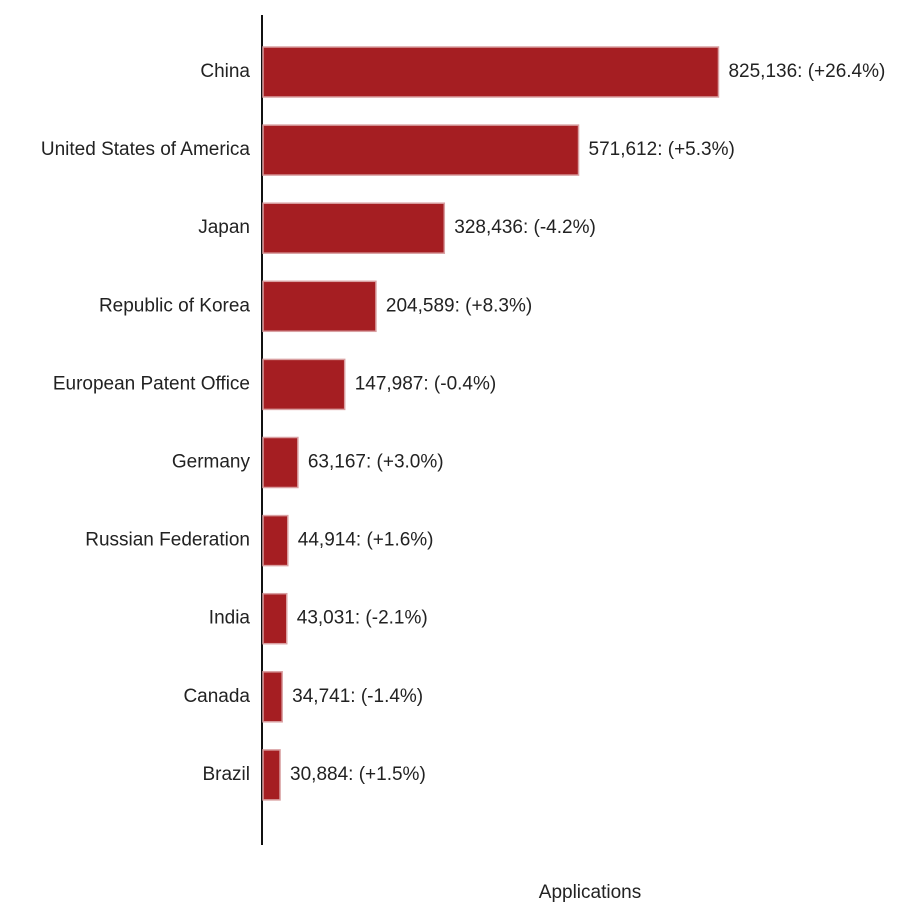 The width and height of the screenshot is (920, 918). What do you see at coordinates (366, 540) in the screenshot?
I see `data-label: 44,914: (+1.6%)` at bounding box center [366, 540].